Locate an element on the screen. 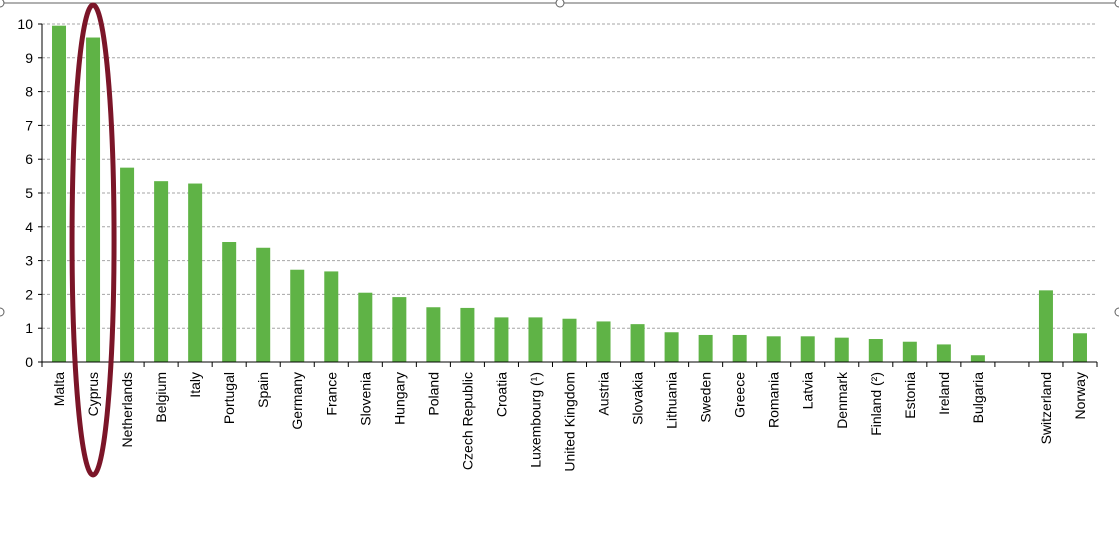 This screenshot has width=1119, height=549. x-tick-label: Sweden is located at coordinates (706, 397).